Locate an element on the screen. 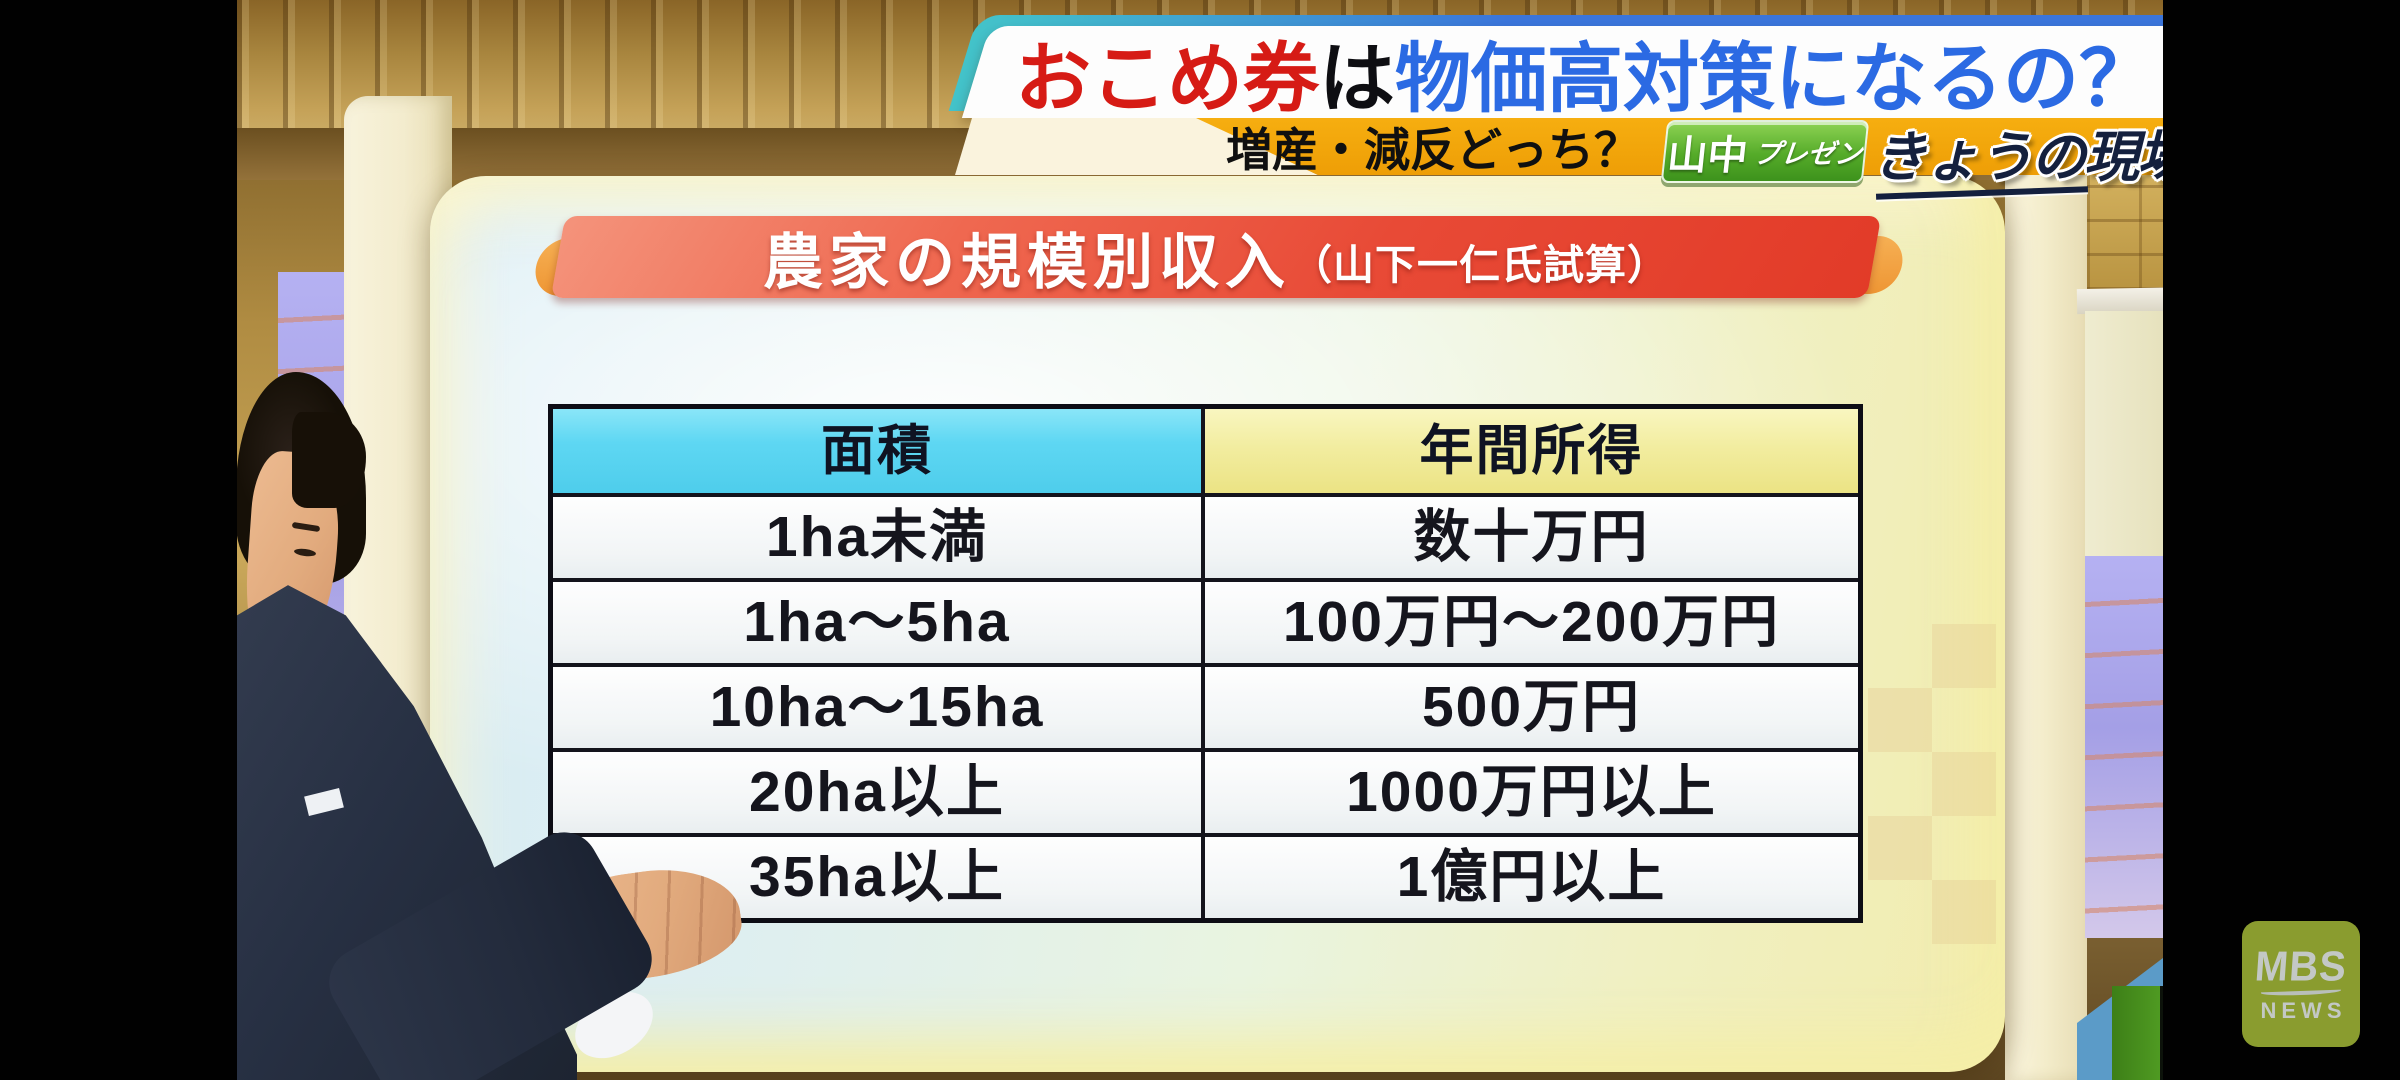 The width and height of the screenshot is (2400, 1080). headline-connector: は is located at coordinates (1357, 79).